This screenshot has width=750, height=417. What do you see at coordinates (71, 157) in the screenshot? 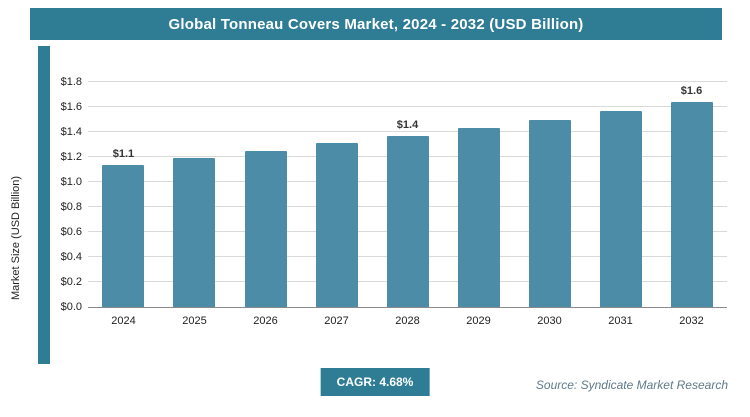
I see `y-axis-tick-label: $1.2` at bounding box center [71, 157].